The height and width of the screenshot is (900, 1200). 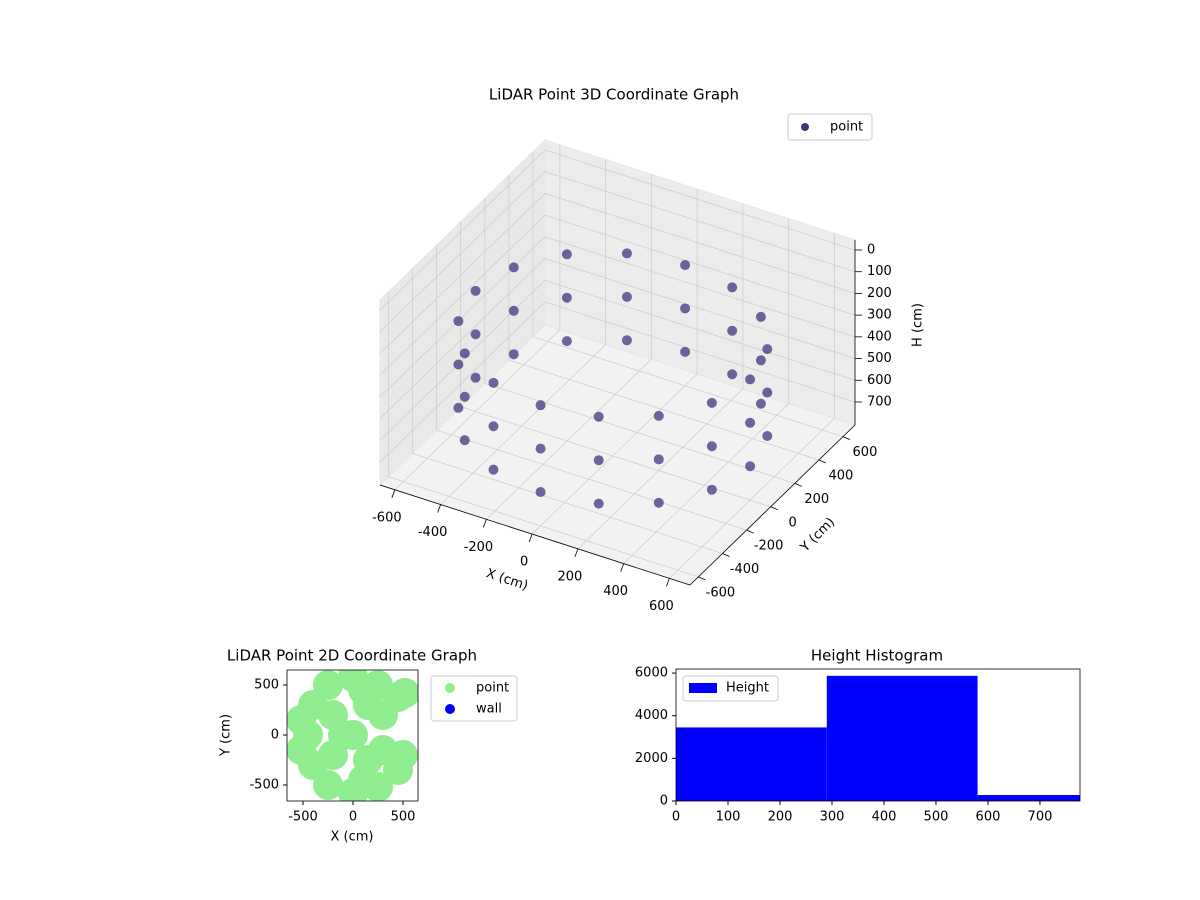 I want to click on legend-label: wall, so click(x=489, y=709).